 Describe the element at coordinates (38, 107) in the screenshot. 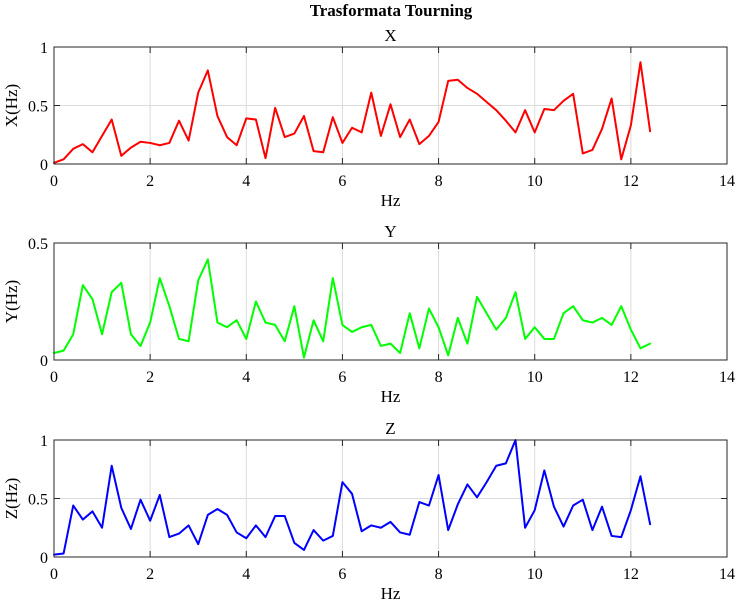

I see `panel-1-y-tick-label: 0.5` at that location.